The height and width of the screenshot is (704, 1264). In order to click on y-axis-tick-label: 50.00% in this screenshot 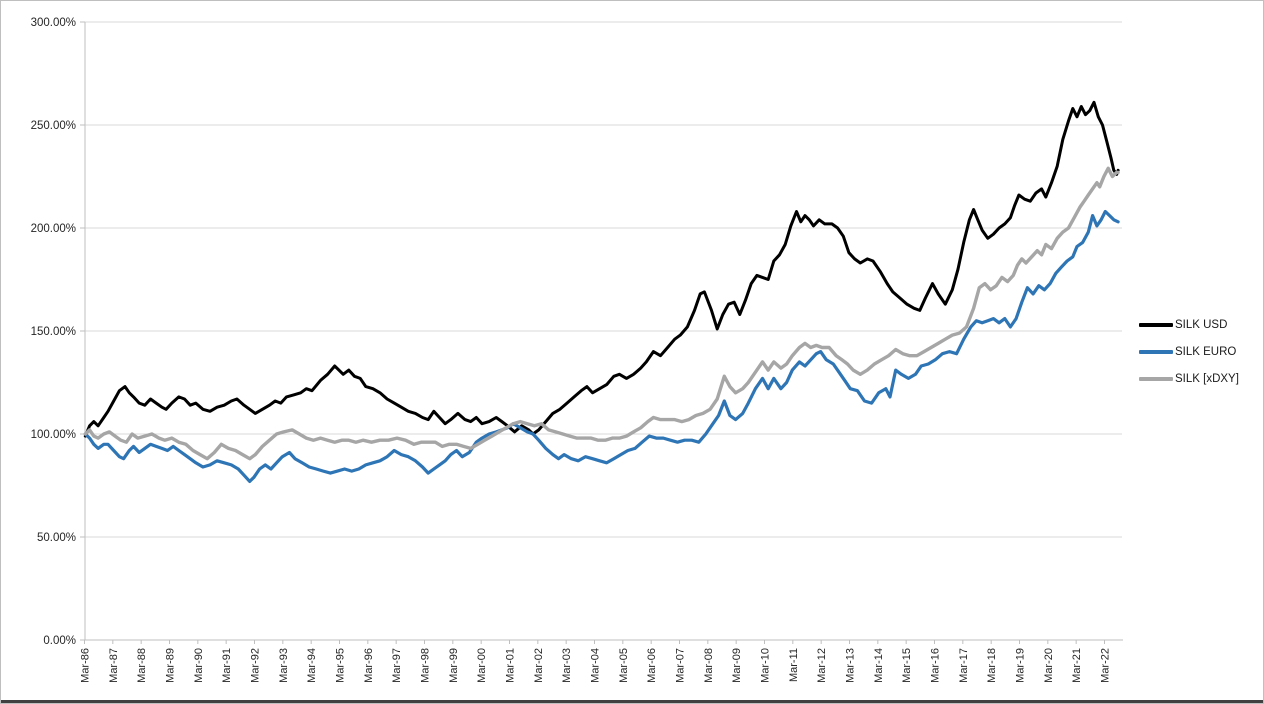, I will do `click(56, 538)`.